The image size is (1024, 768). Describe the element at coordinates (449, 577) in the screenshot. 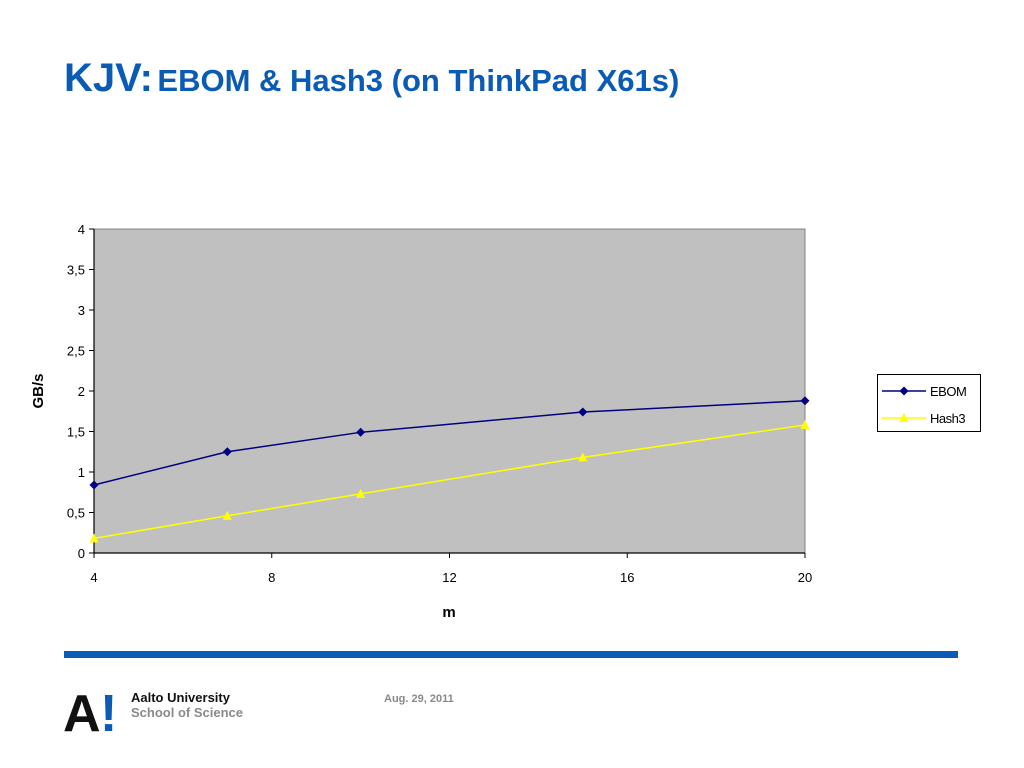

I see `x-tick-label: 12` at that location.